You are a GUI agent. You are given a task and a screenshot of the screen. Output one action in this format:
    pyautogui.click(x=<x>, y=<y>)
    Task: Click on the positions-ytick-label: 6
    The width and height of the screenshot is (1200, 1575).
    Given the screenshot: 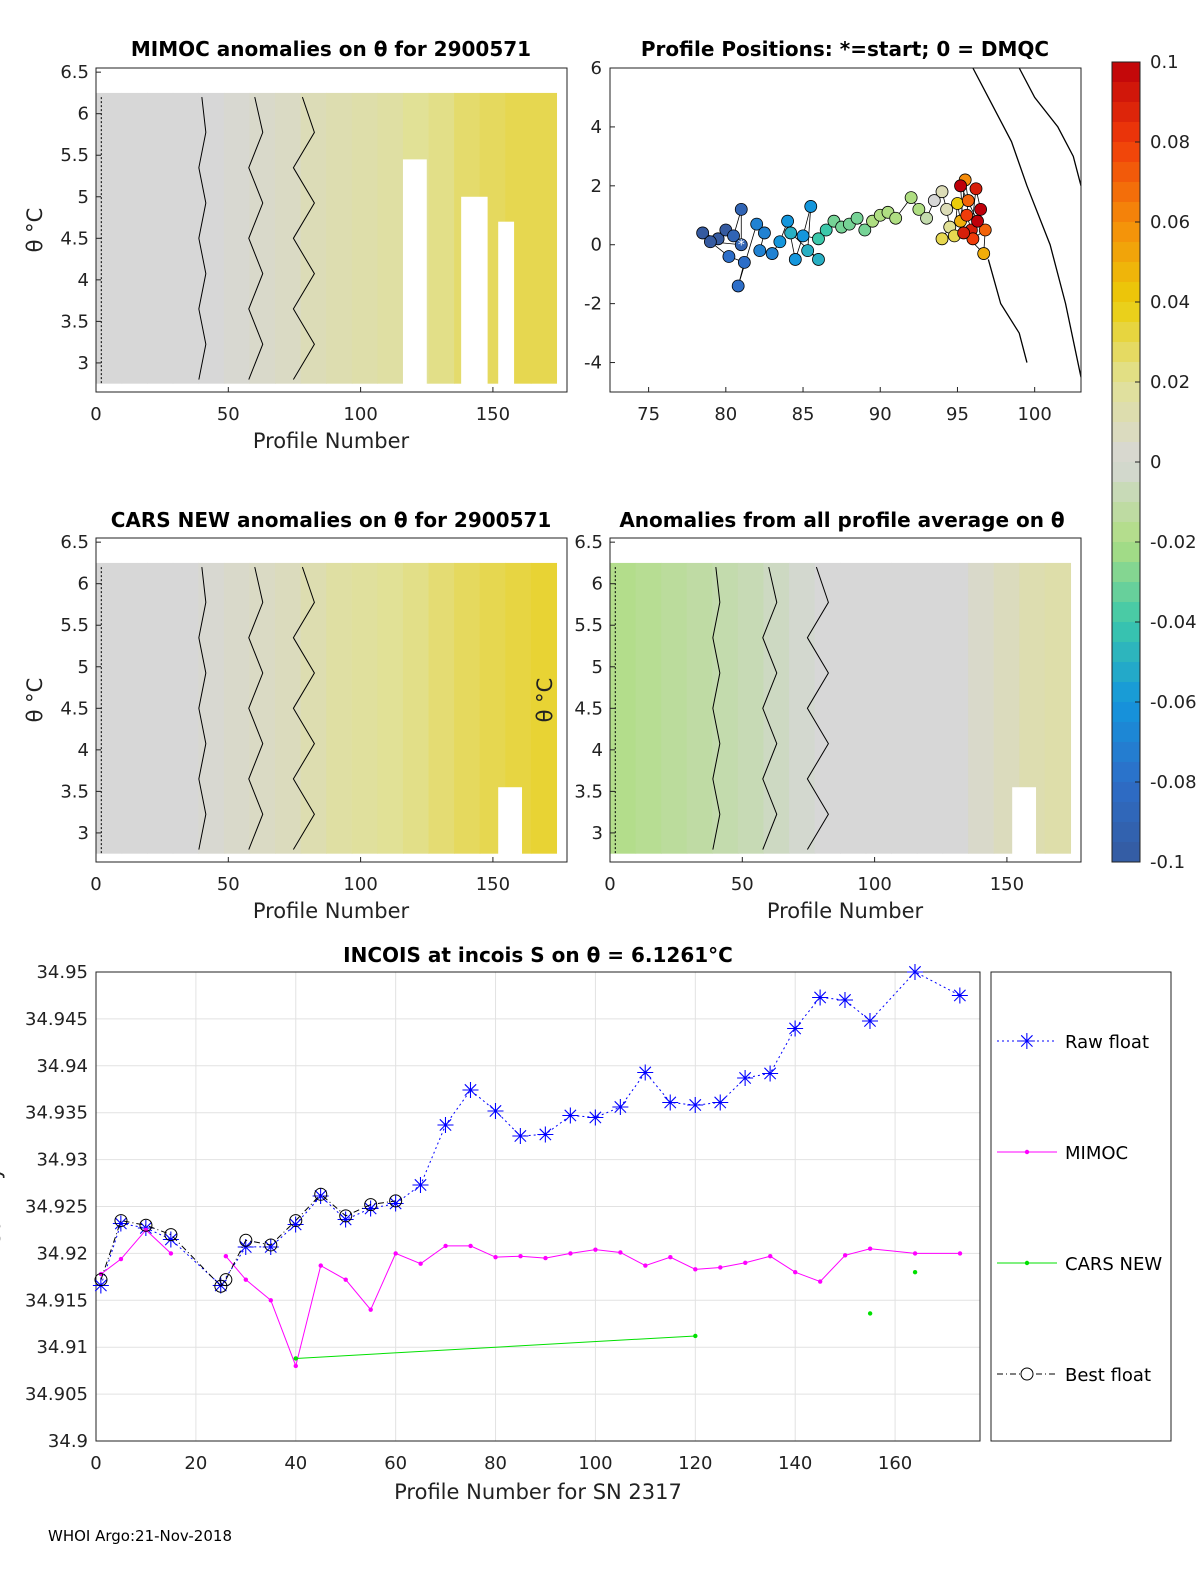 What is the action you would take?
    pyautogui.click(x=596, y=68)
    